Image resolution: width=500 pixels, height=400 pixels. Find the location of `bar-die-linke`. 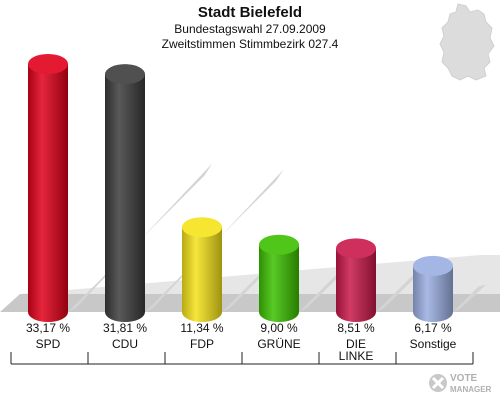

bar-die-linke is located at coordinates (356, 285).